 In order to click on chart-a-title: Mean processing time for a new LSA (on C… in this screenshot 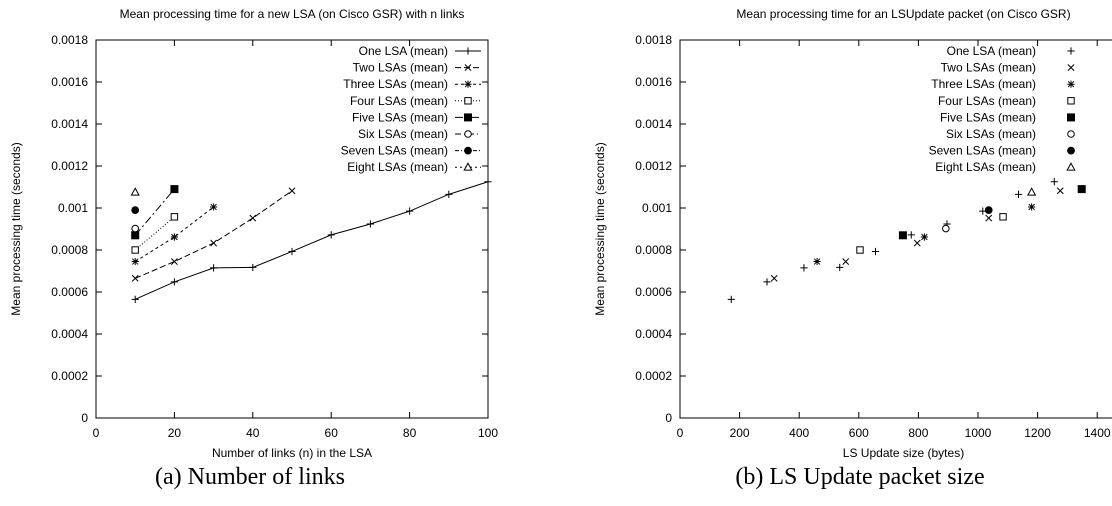, I will do `click(292, 14)`.